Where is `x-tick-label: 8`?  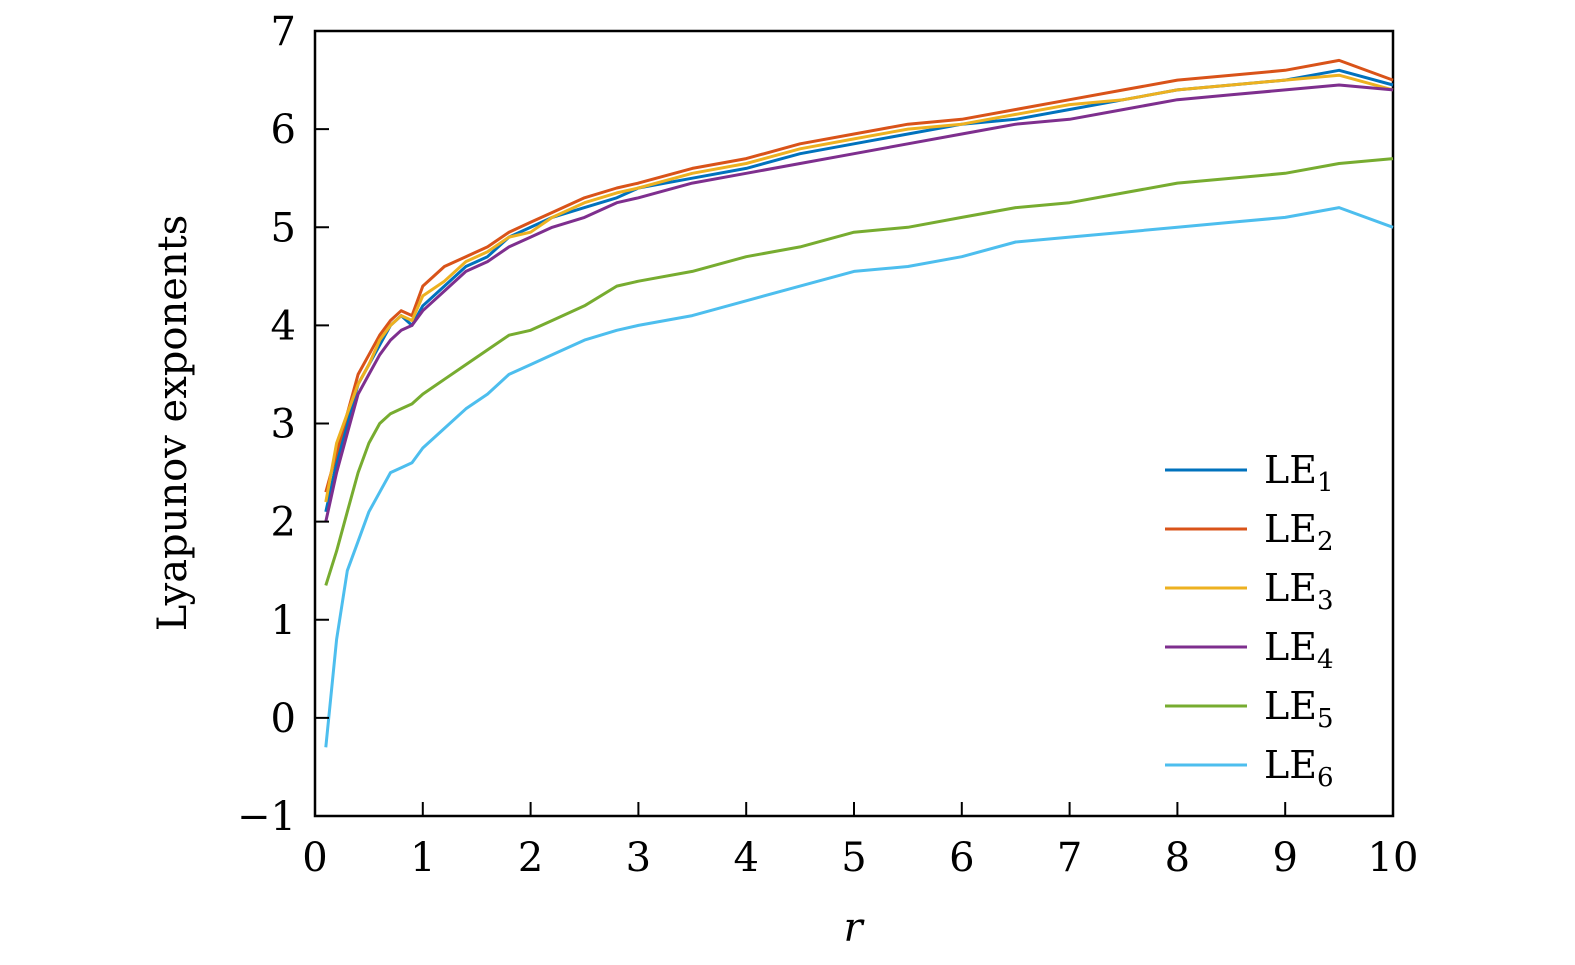 x-tick-label: 8 is located at coordinates (1177, 858).